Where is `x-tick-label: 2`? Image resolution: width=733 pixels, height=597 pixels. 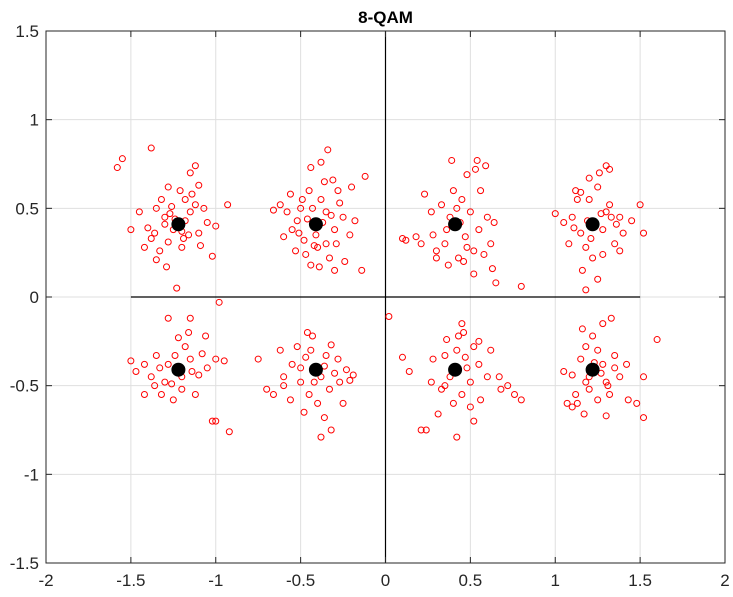
x-tick-label: 2 is located at coordinates (724, 580).